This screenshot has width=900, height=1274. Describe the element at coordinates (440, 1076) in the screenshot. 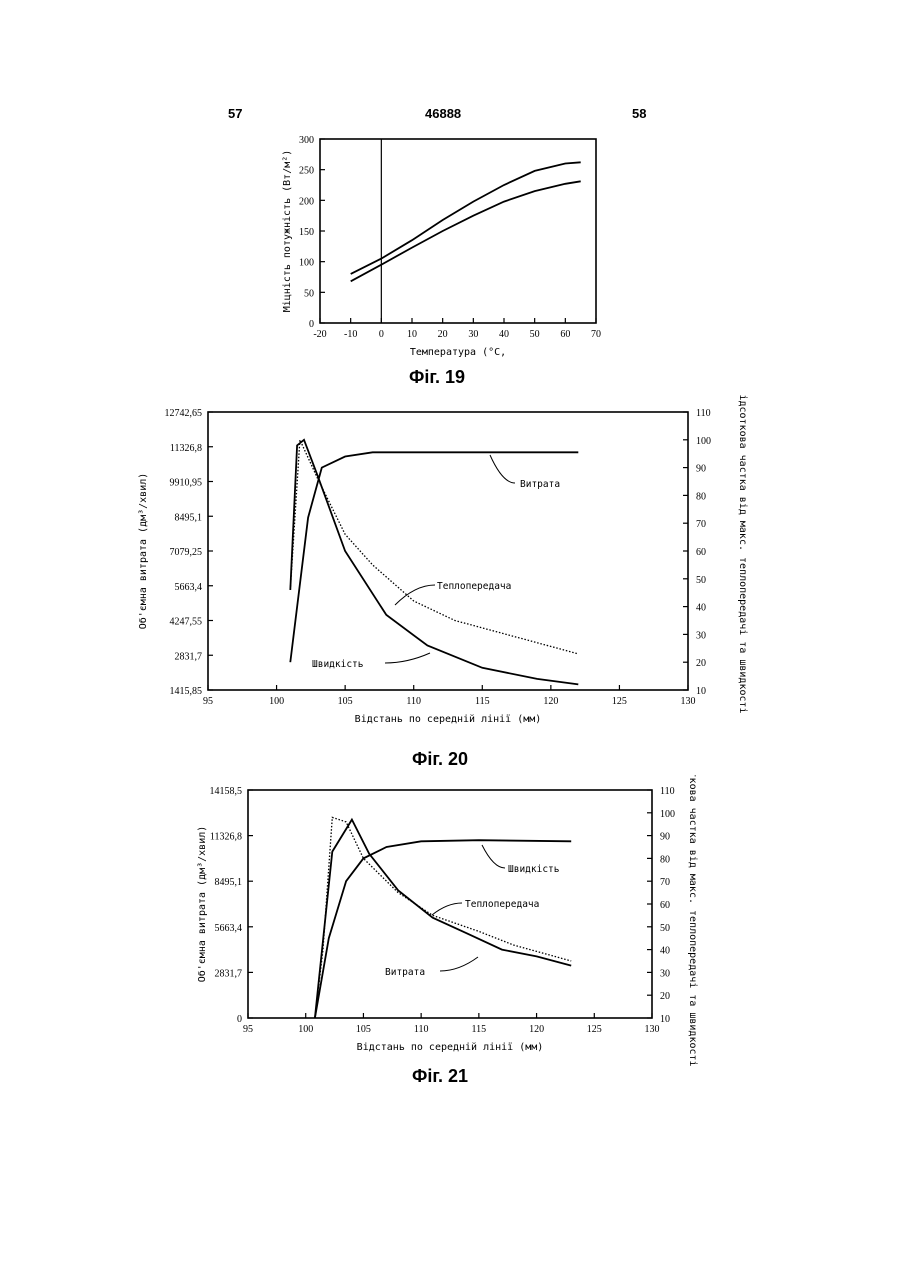

I see `figure-caption: Фіг. 21` at that location.